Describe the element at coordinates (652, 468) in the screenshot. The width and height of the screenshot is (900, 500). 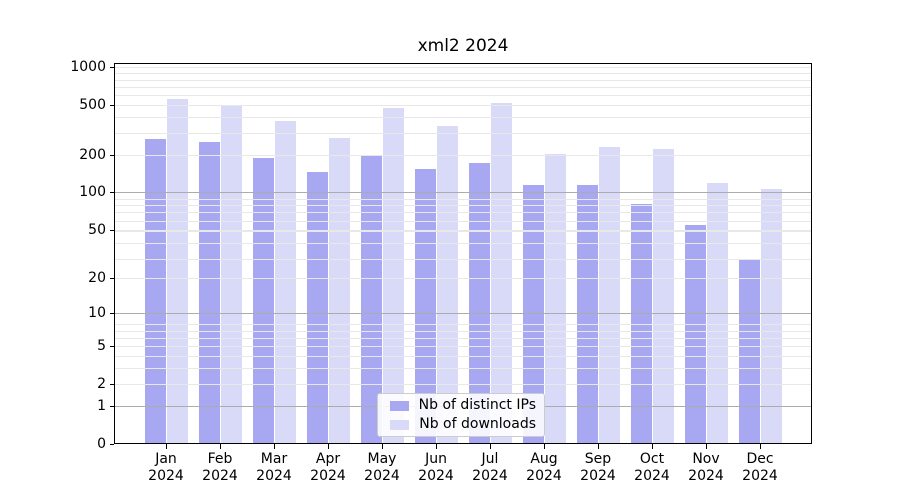
I see `x-tick-label: Oct 2024` at that location.